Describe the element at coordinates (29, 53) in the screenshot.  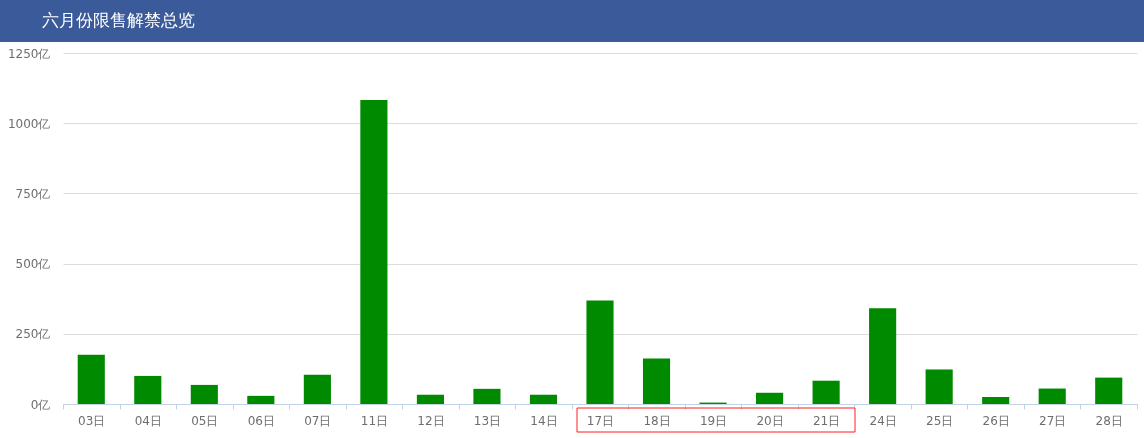
I see `y-tick-label: 1250亿` at that location.